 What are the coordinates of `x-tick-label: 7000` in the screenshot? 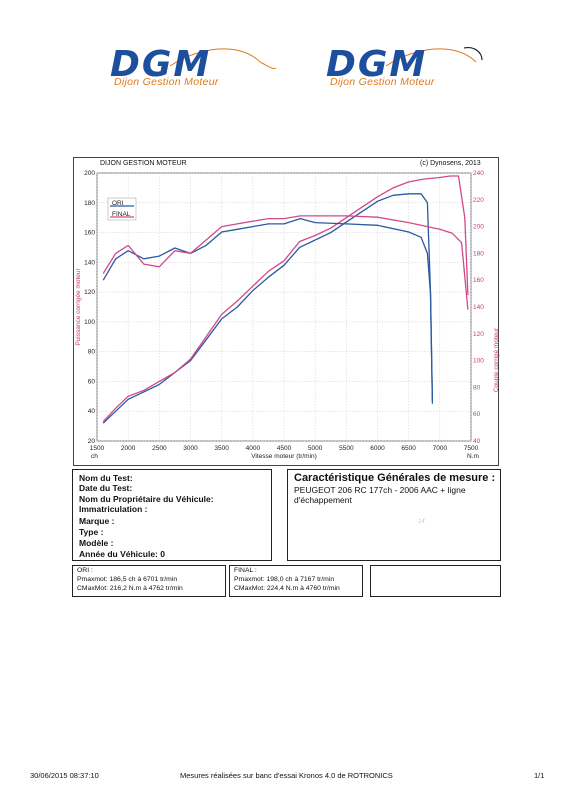 It's located at (440, 448).